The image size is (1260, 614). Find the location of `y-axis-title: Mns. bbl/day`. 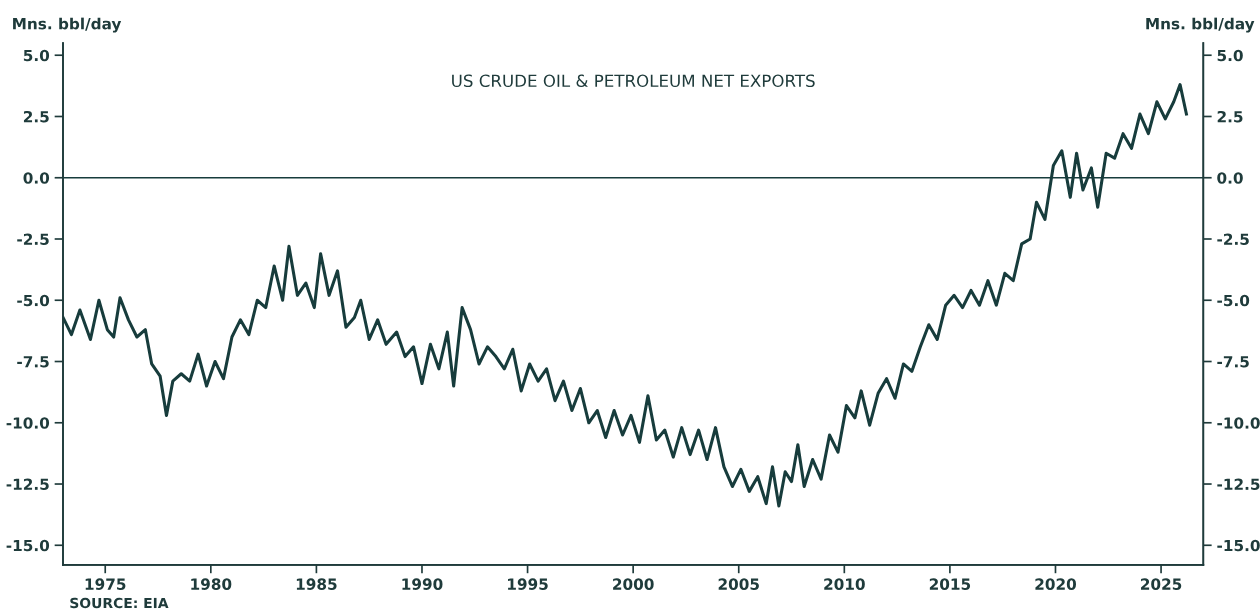

y-axis-title: Mns. bbl/day is located at coordinates (67, 25).